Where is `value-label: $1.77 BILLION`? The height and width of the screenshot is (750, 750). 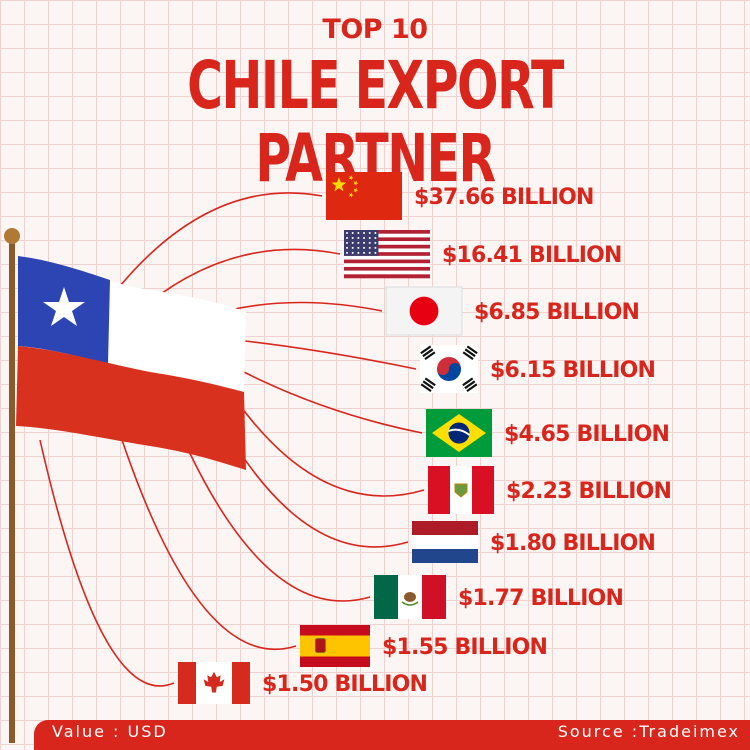
value-label: $1.77 BILLION is located at coordinates (540, 598).